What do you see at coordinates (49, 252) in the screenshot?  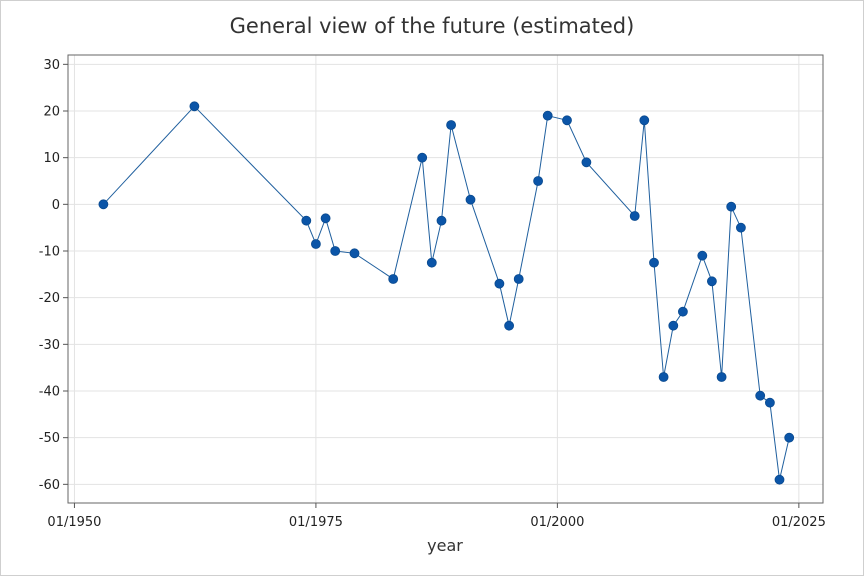 I see `y-tick-label: -10` at bounding box center [49, 252].